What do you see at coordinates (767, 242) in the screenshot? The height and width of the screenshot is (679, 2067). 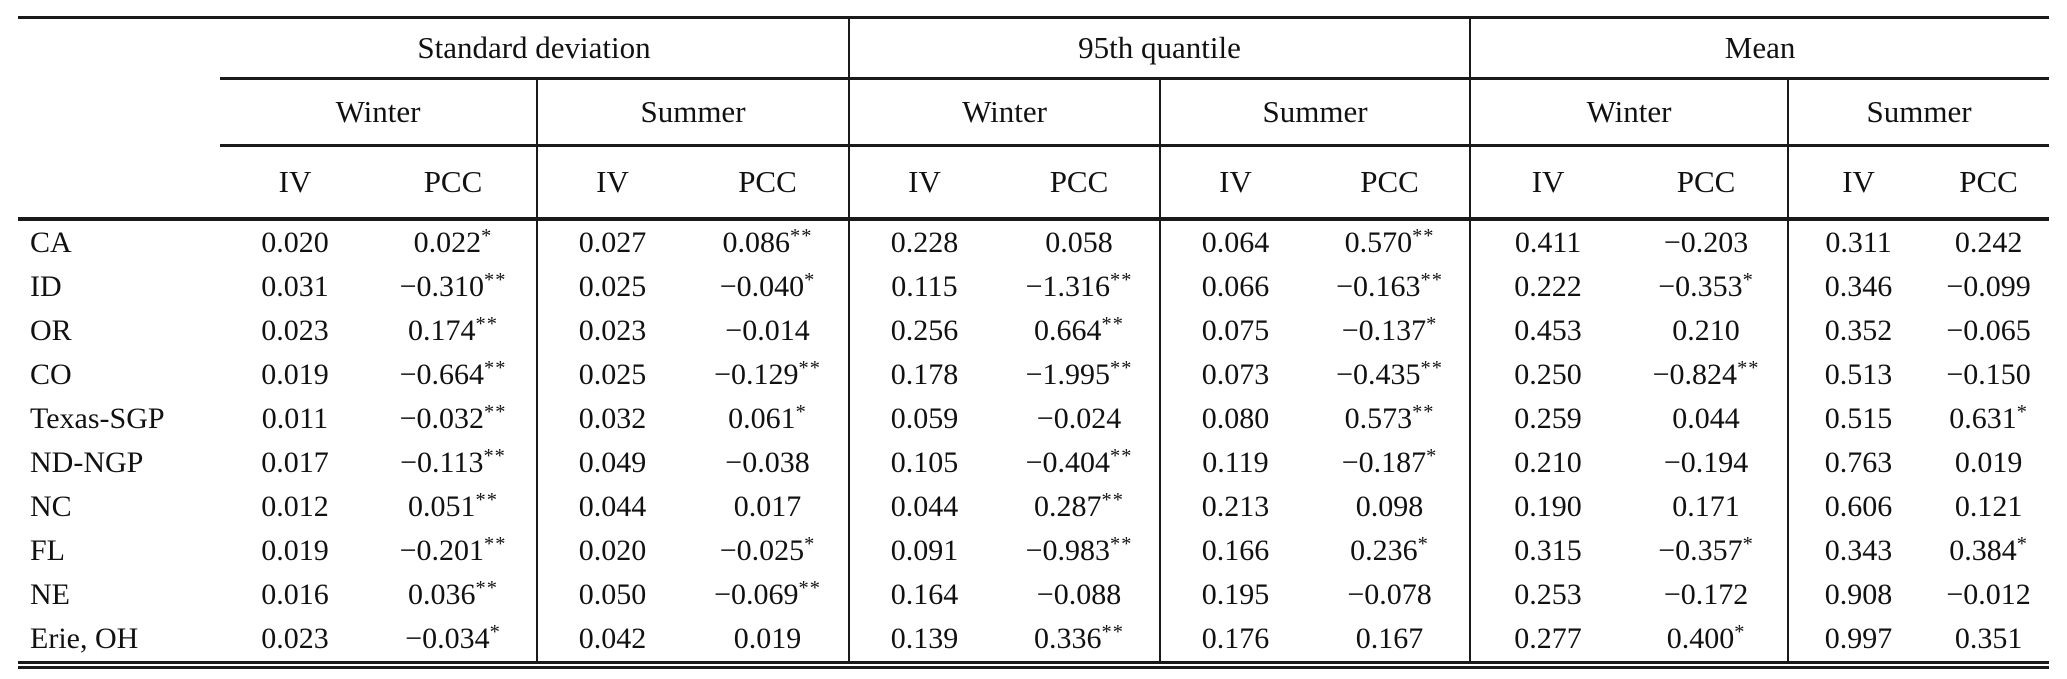 I see `data-cell: 0.086**` at bounding box center [767, 242].